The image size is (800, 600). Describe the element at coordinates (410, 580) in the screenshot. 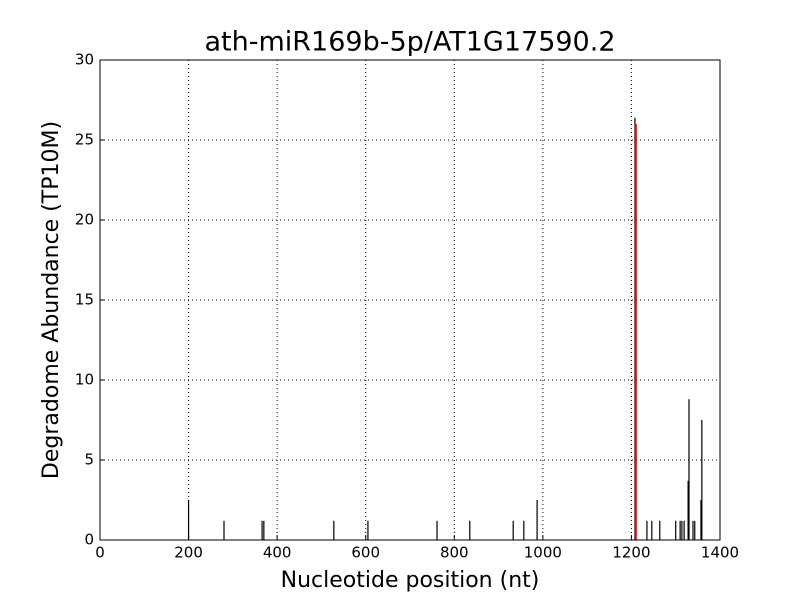

I see `x-axis-label: Nucleotide position (nt)` at that location.